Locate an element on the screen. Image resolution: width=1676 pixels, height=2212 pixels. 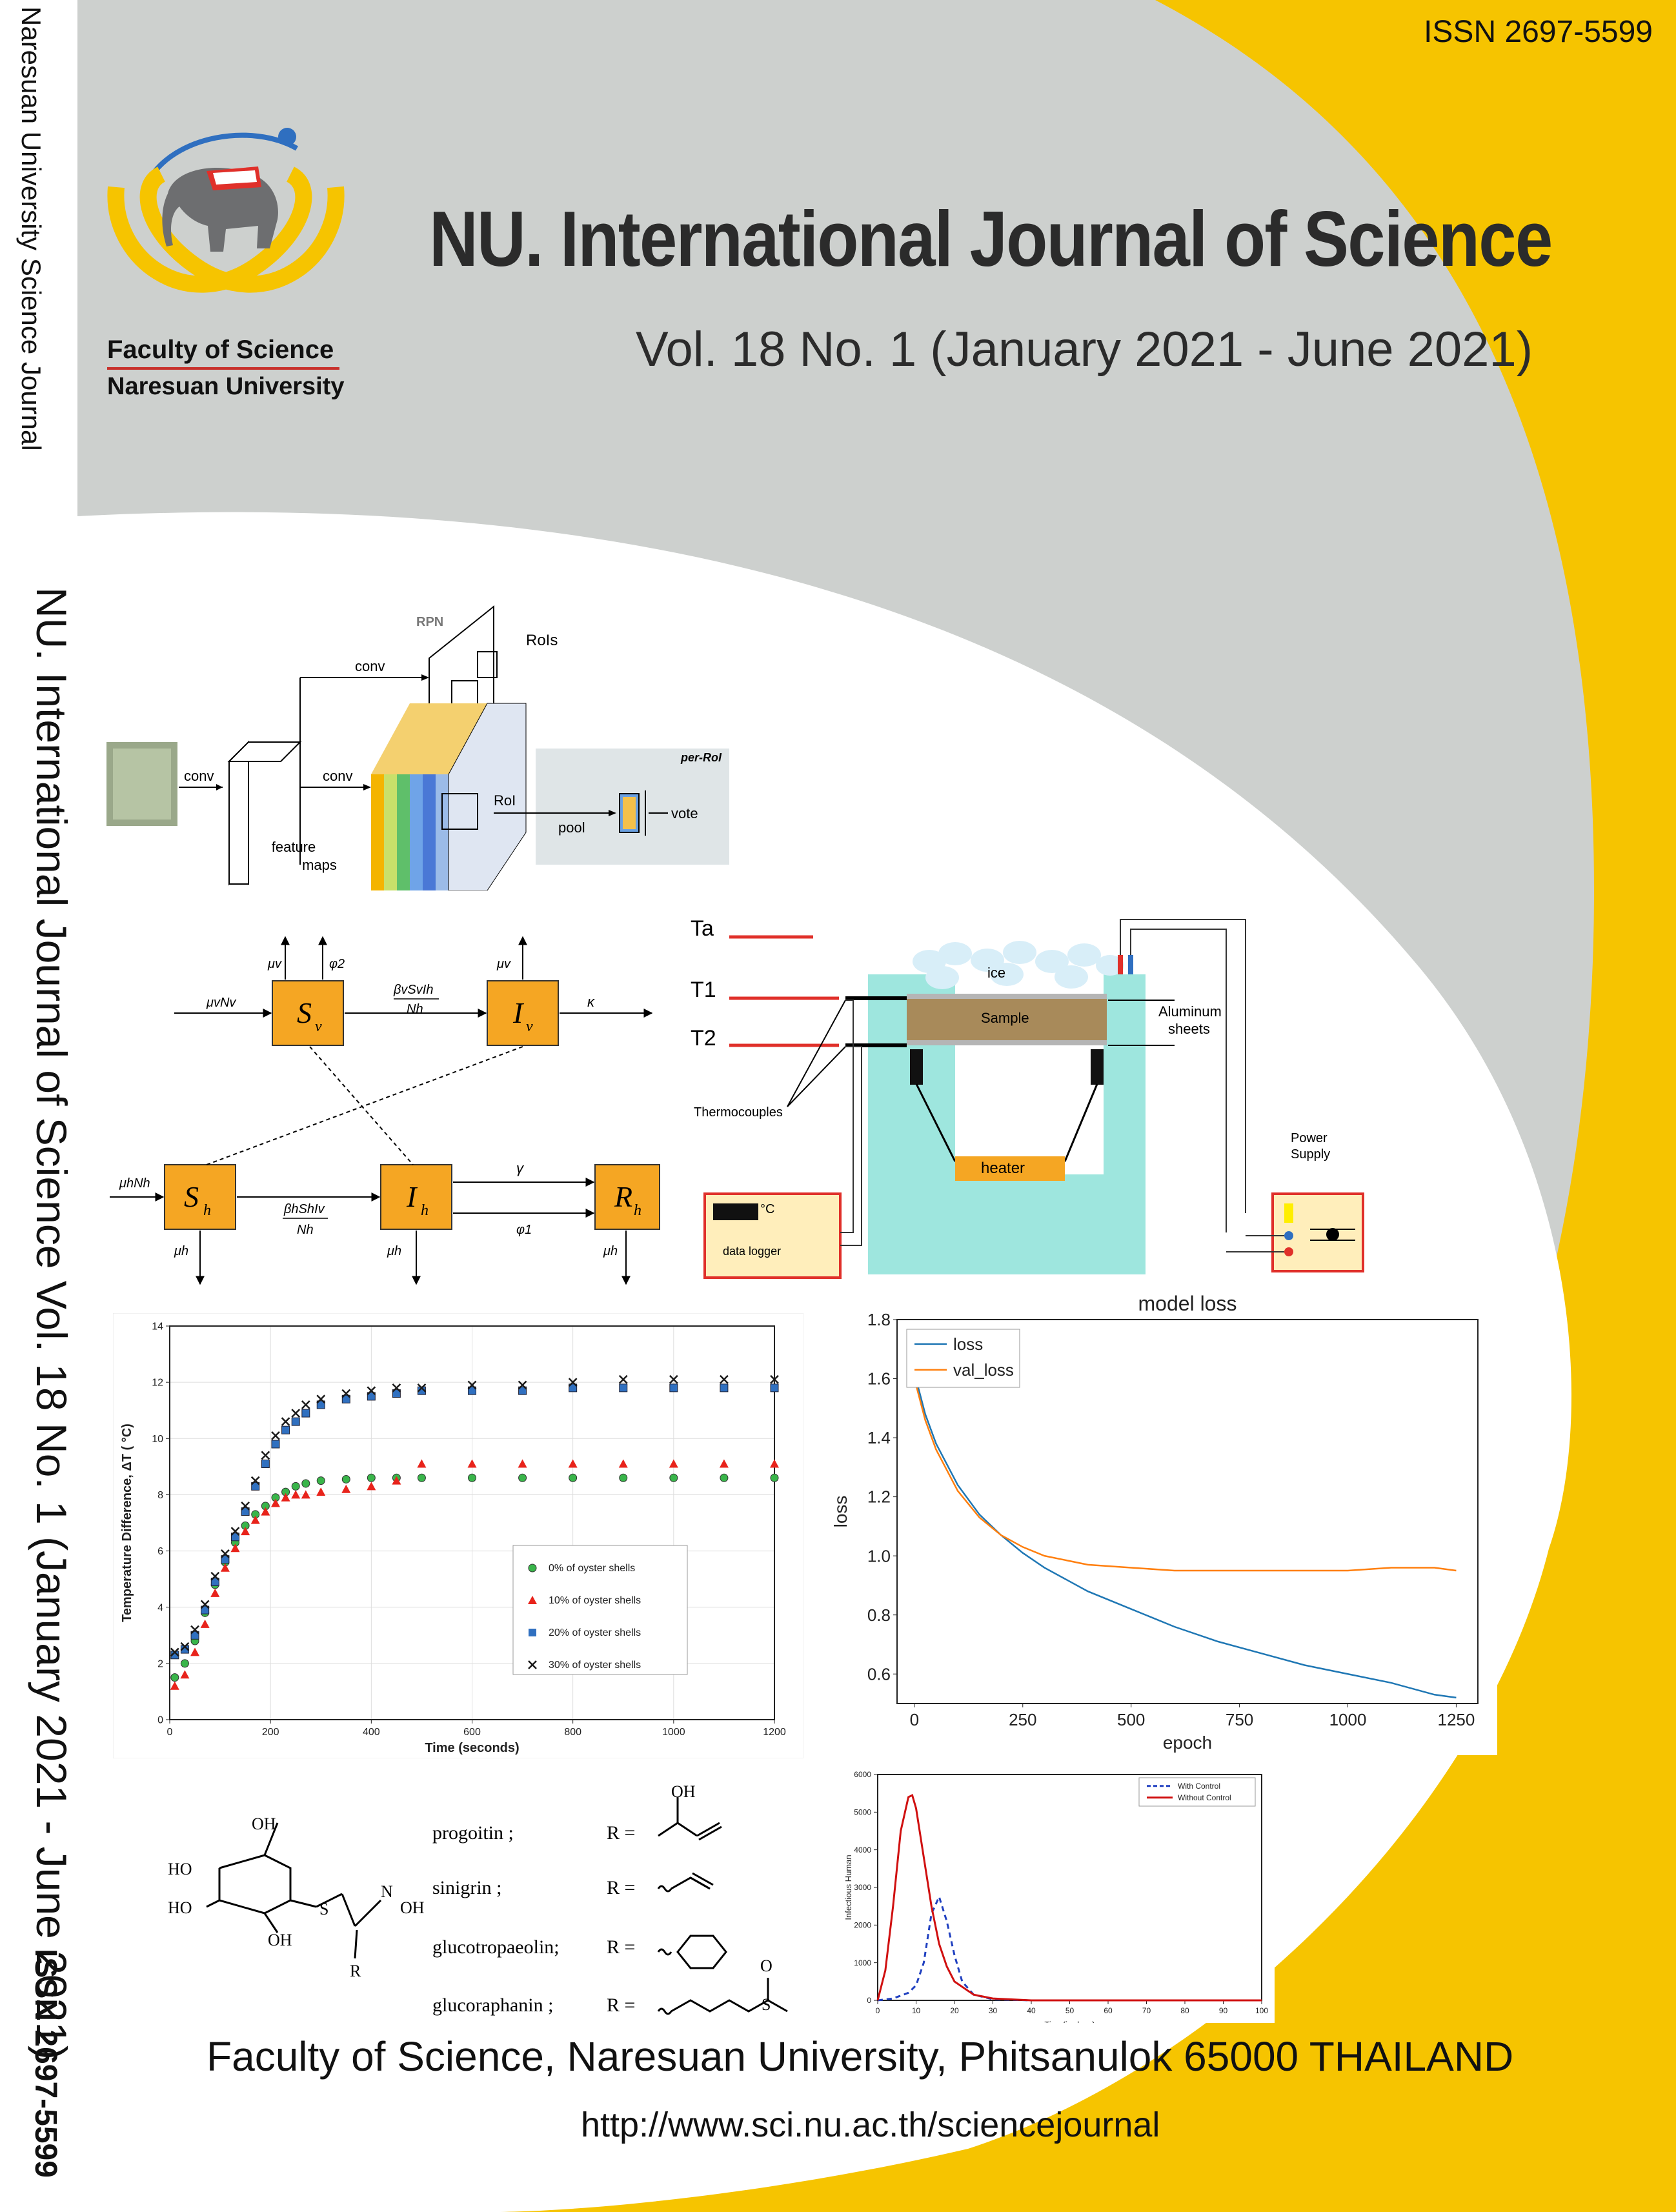
conv-label-3: conv is located at coordinates (370, 666).